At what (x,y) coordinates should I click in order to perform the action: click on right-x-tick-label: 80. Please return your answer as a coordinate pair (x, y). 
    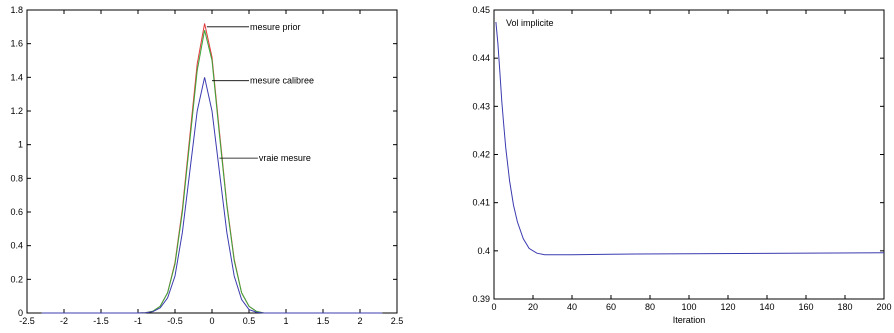
    Looking at the image, I should click on (650, 307).